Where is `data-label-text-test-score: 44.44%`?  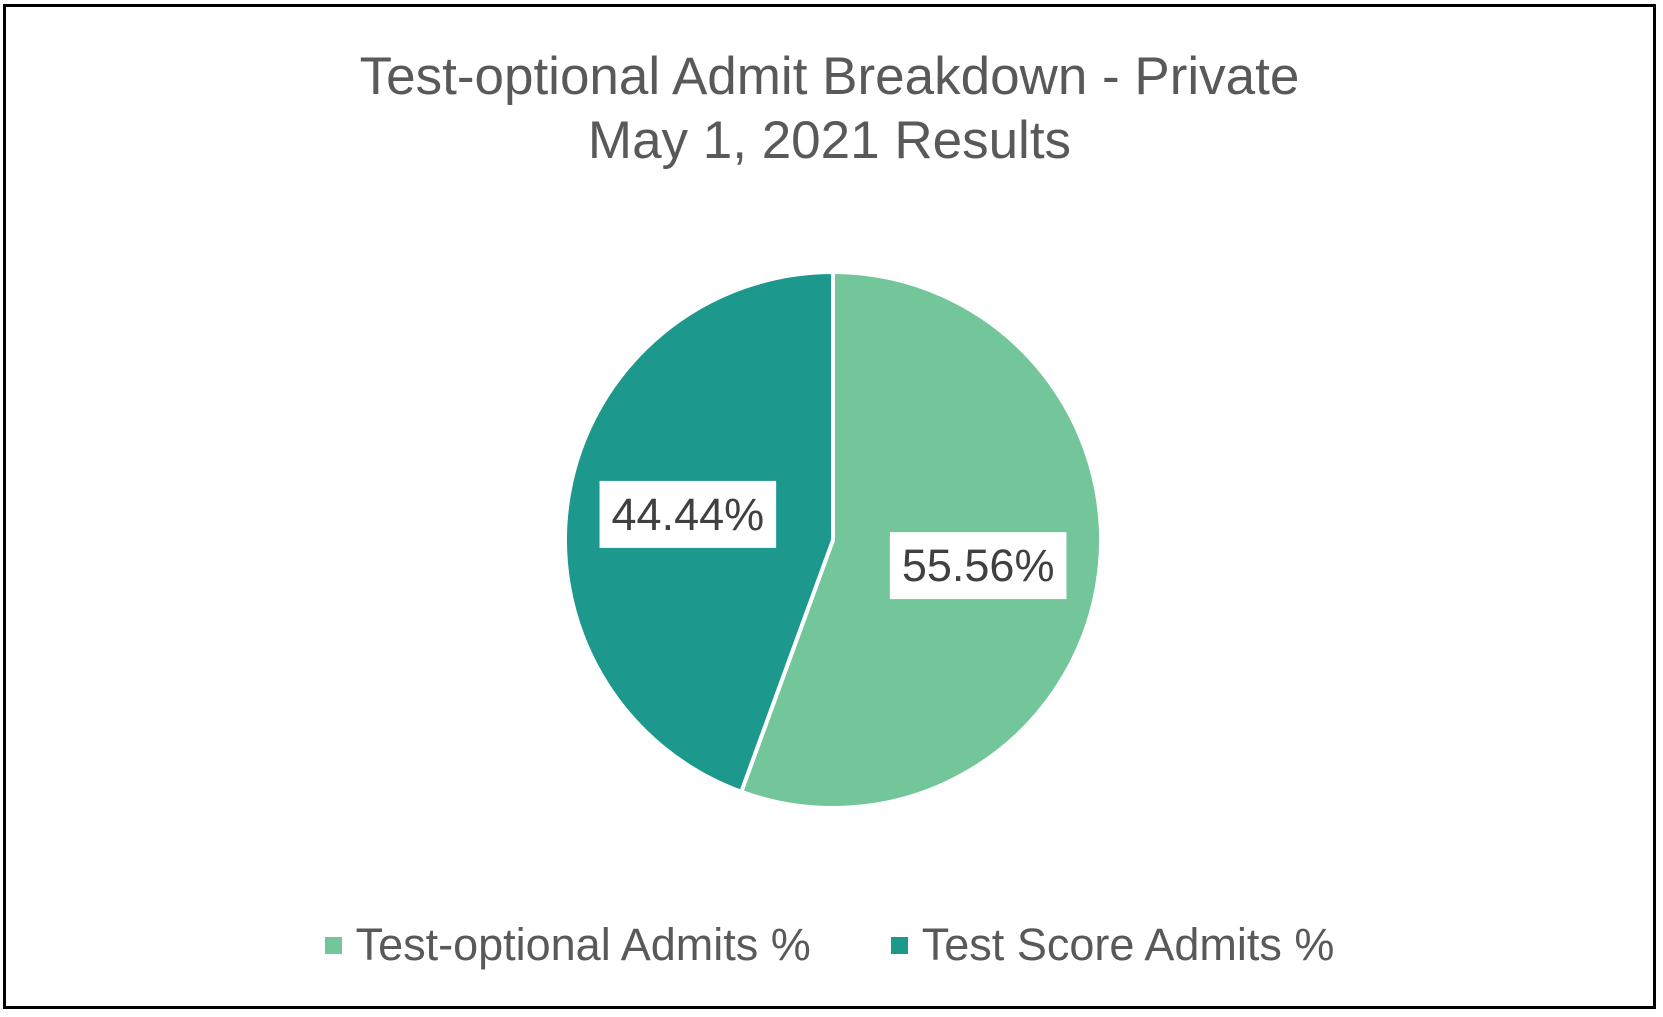 data-label-text-test-score: 44.44% is located at coordinates (688, 514).